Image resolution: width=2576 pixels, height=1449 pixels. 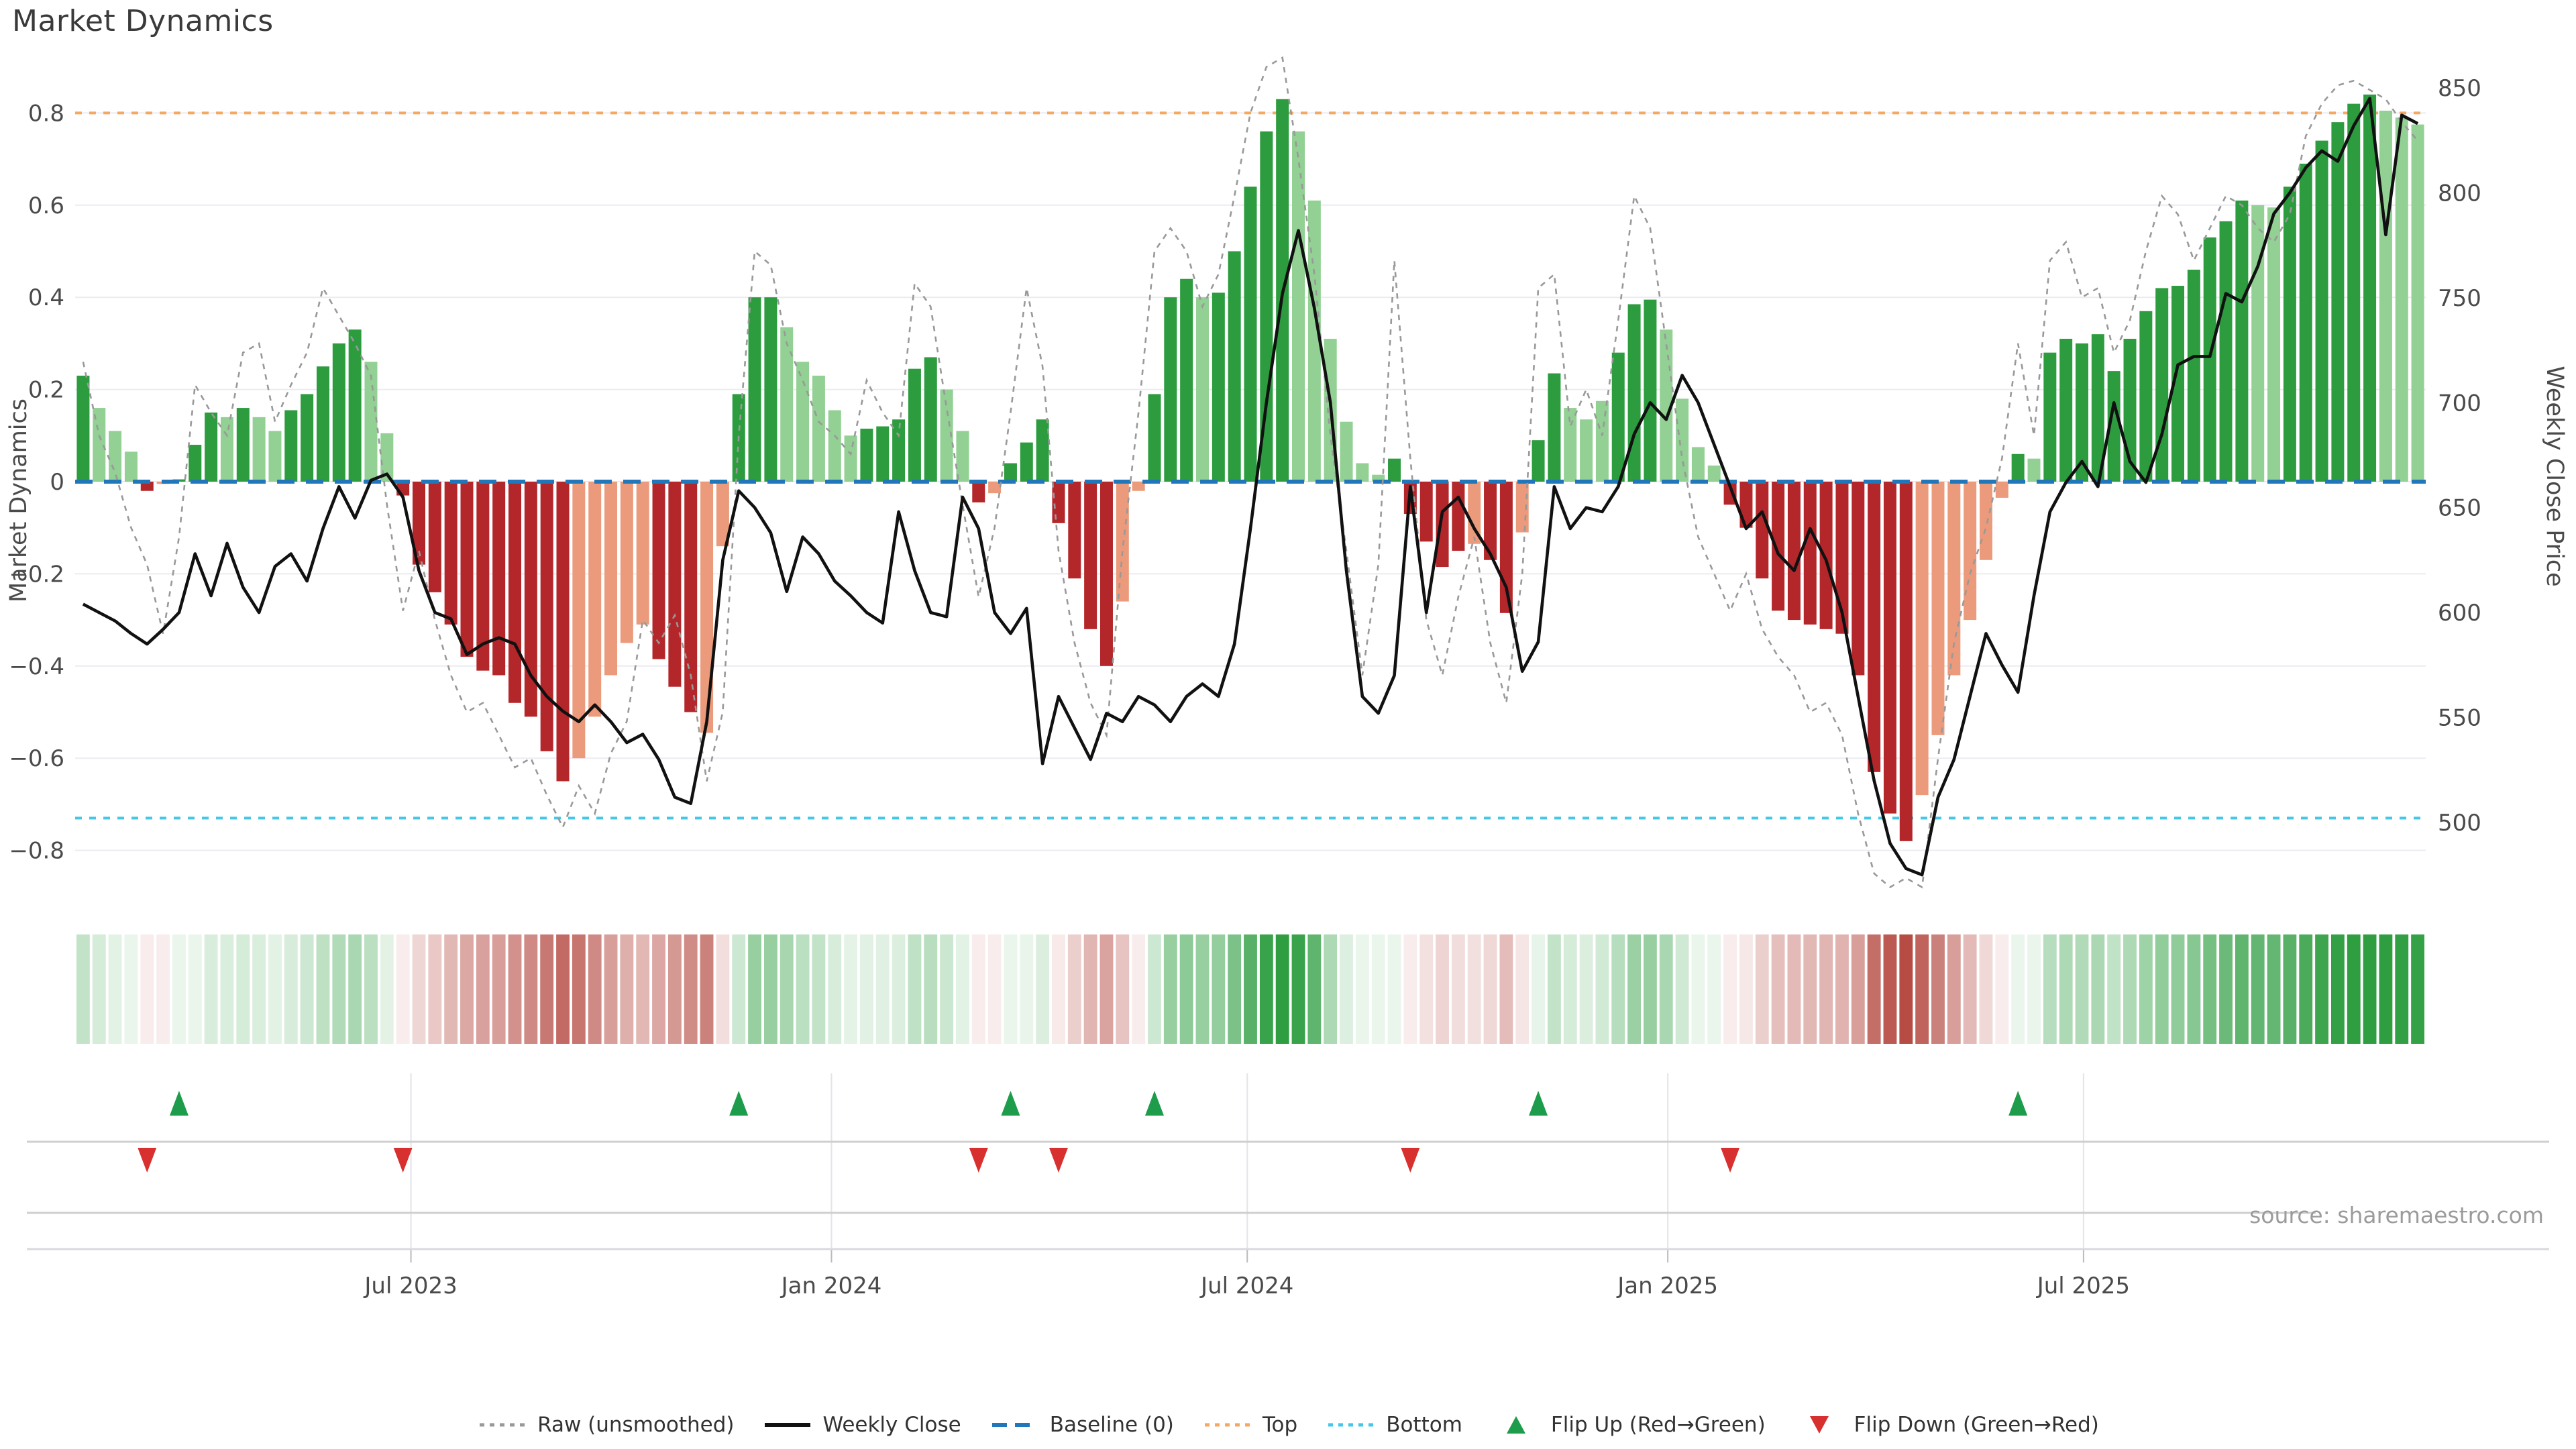 I want to click on legend-label: Flip Up (Red→Green), so click(x=1658, y=1425).